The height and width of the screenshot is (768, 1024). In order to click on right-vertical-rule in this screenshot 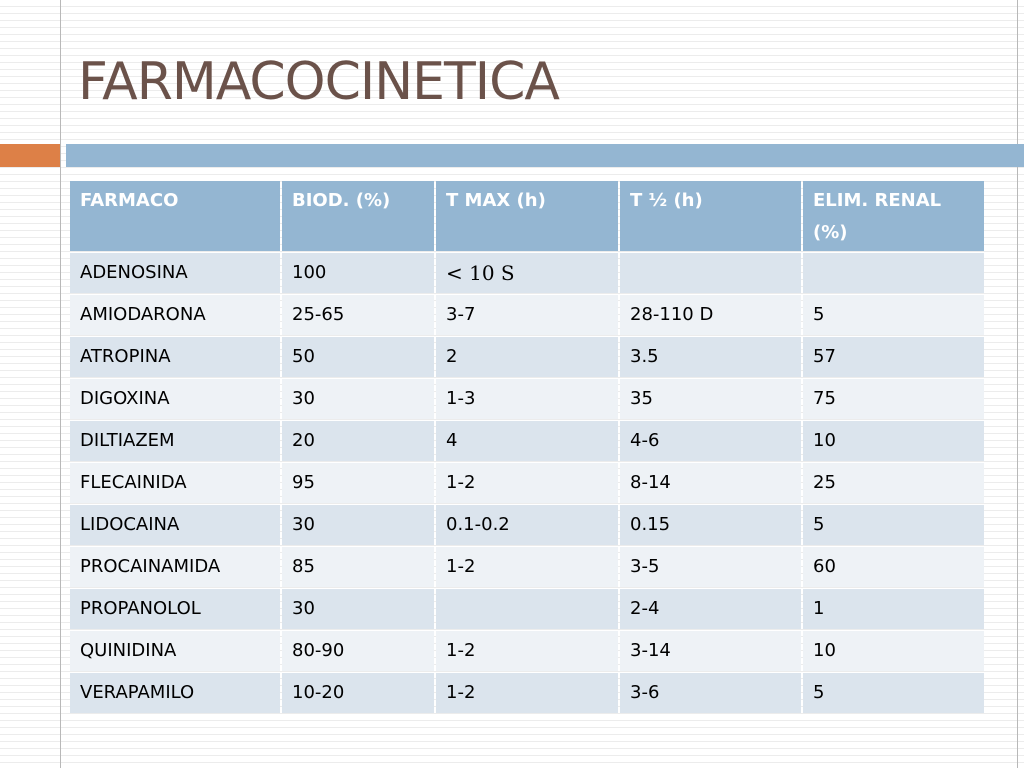, I will do `click(1017, 384)`.